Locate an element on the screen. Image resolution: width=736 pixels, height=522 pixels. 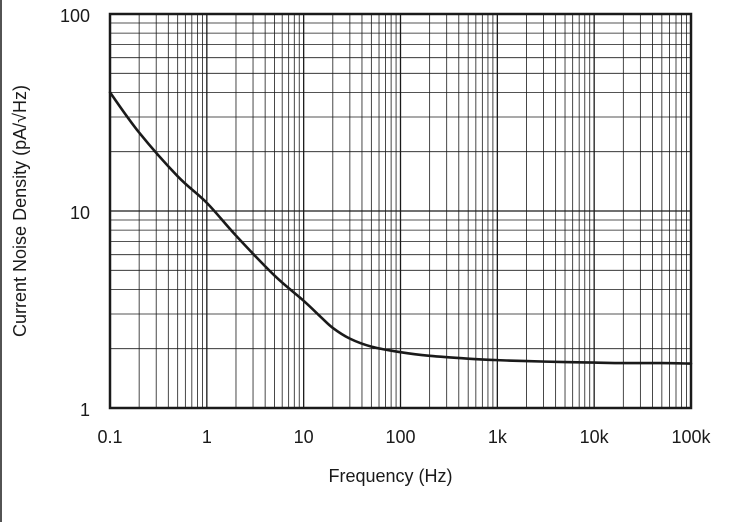
x-tick-labels: 0.1 1 10 100 1k 10k 100k is located at coordinates (404, 437).